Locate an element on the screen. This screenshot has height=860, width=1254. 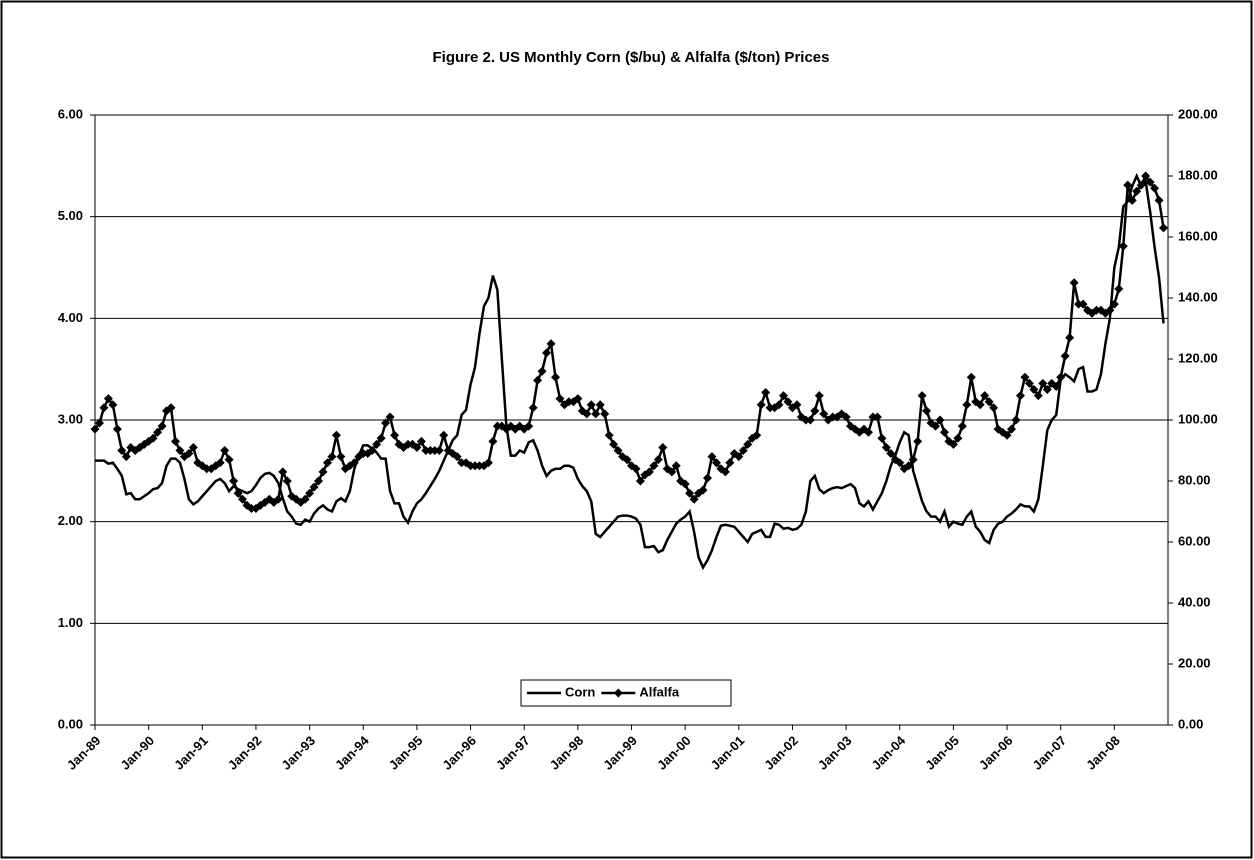
y2-tick-label: 80.00 is located at coordinates (1194, 479).